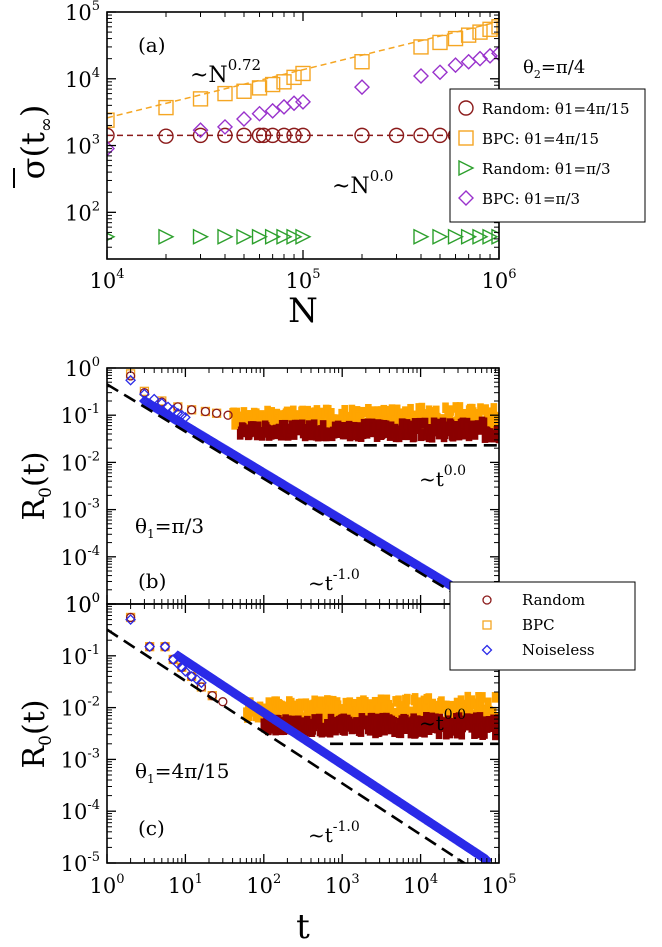 The height and width of the screenshot is (947, 662). I want to click on x-tick-label: 105, so click(302, 280).